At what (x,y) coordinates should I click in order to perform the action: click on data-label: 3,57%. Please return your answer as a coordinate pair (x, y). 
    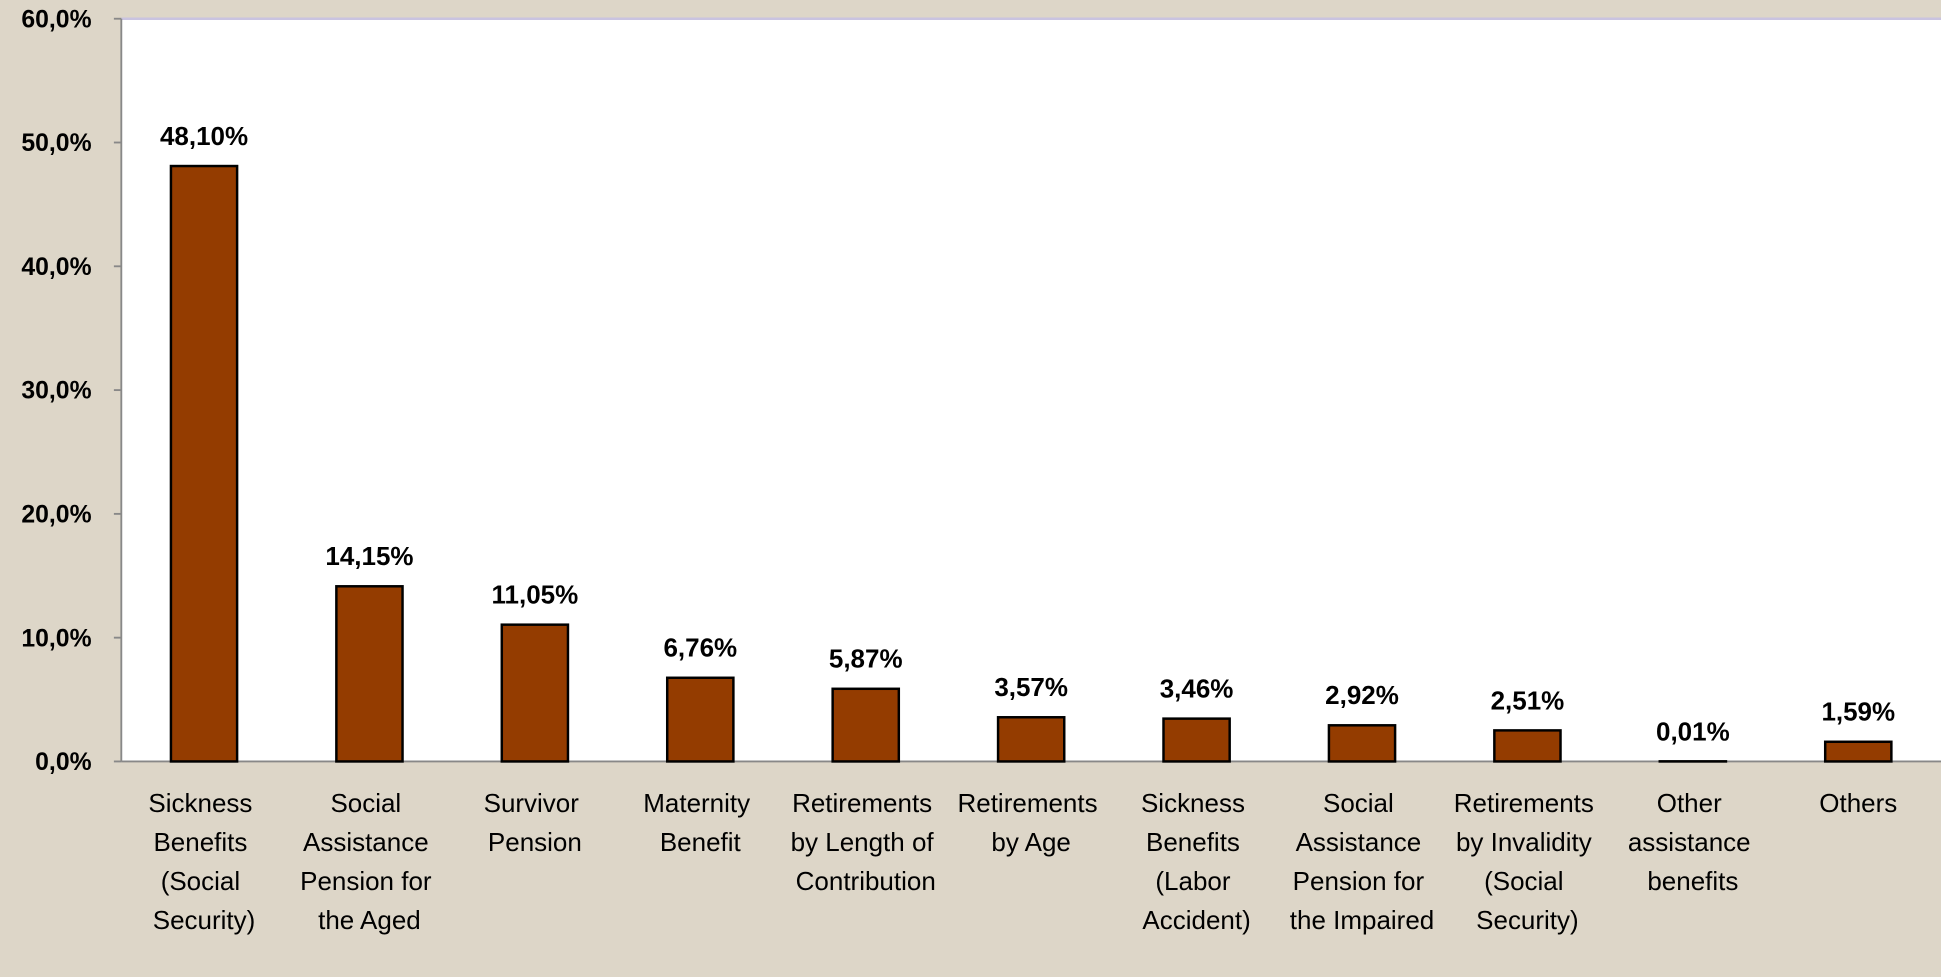
    Looking at the image, I should click on (1031, 687).